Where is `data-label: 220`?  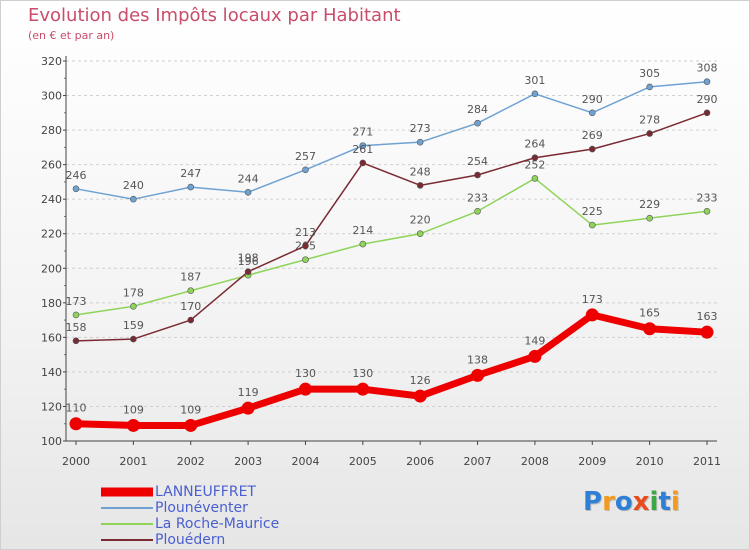
data-label: 220 is located at coordinates (420, 220).